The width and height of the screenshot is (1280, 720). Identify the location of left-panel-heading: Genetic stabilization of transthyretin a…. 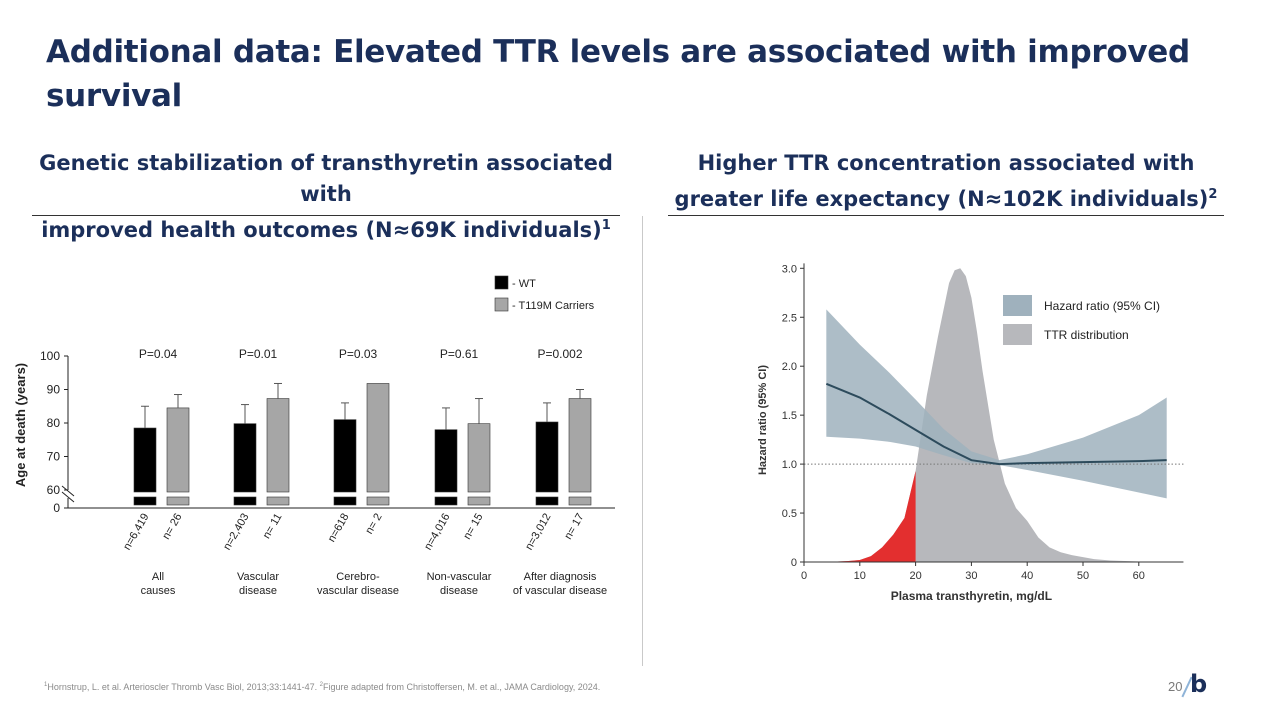
(326, 197).